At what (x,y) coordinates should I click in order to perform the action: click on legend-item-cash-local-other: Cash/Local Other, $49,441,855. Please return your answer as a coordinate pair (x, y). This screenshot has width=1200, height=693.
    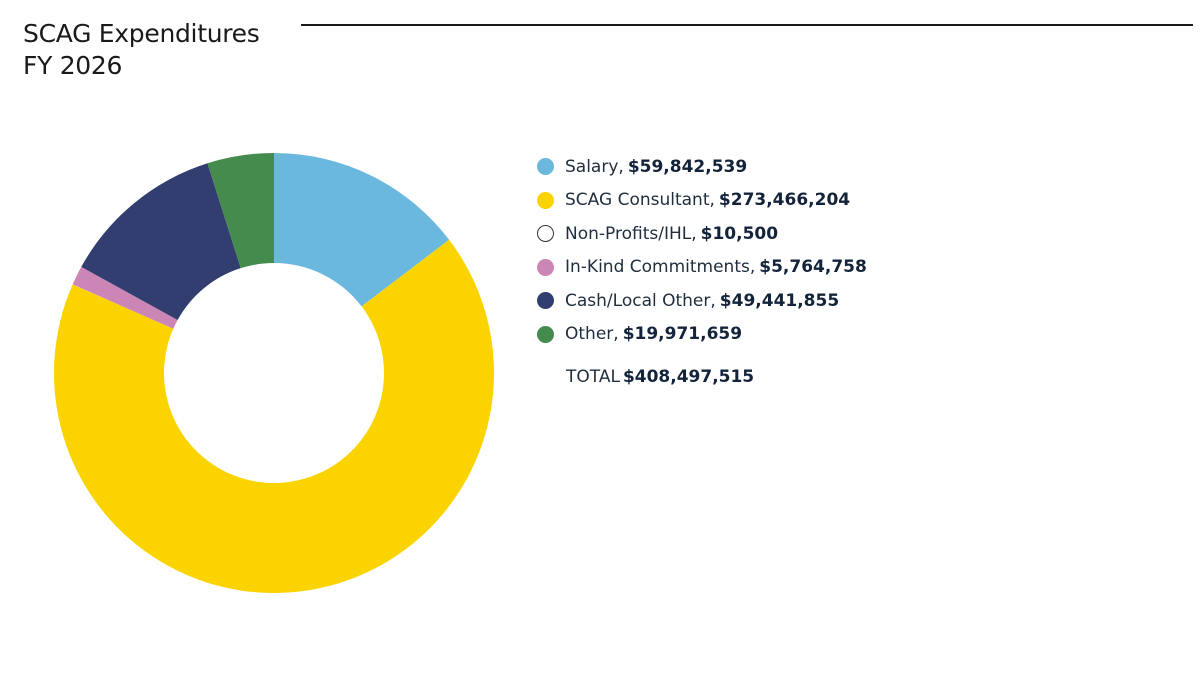
    Looking at the image, I should click on (702, 301).